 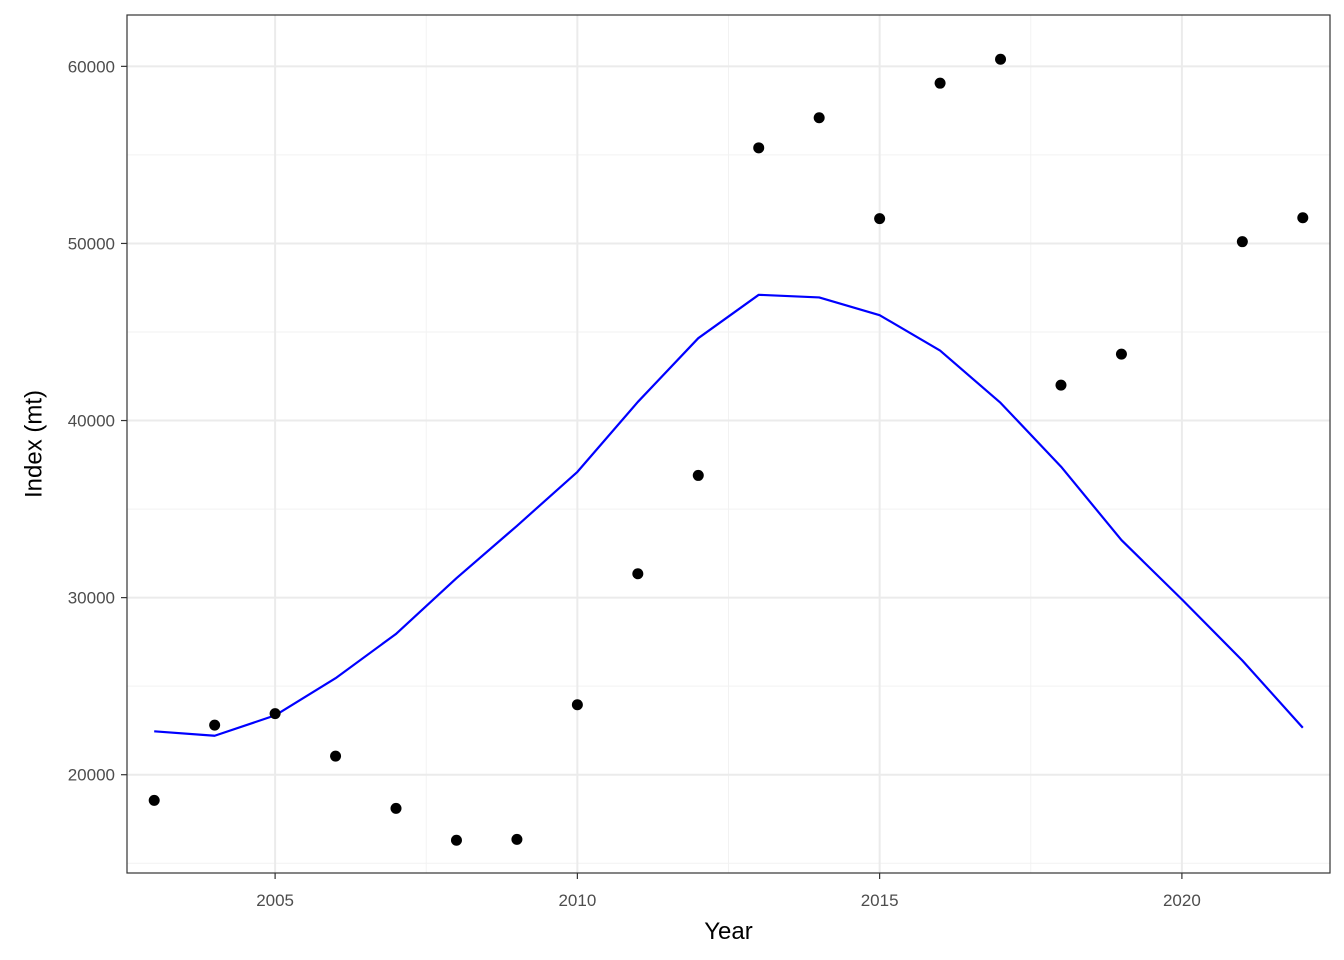 I want to click on x-tick-label: 2010, so click(x=577, y=900).